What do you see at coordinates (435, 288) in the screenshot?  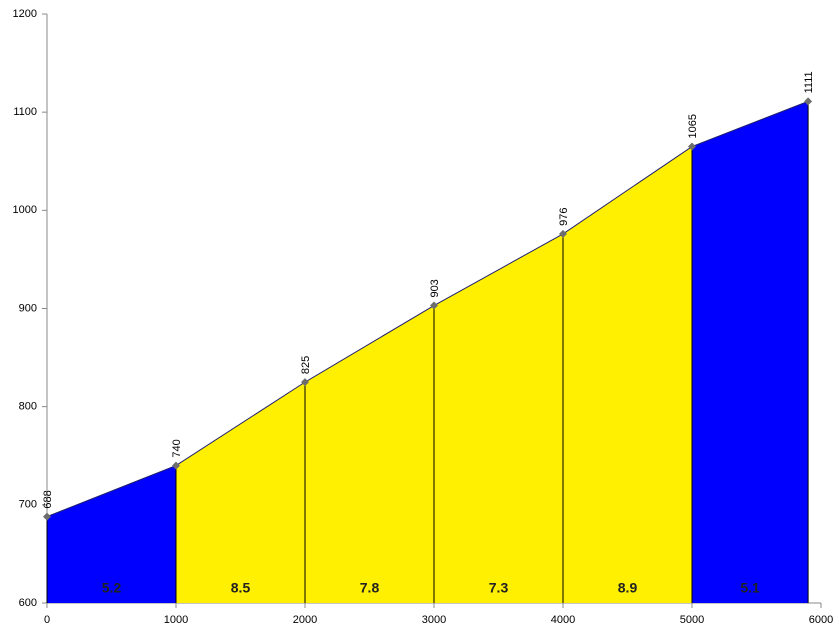 I see `data-label: 903` at bounding box center [435, 288].